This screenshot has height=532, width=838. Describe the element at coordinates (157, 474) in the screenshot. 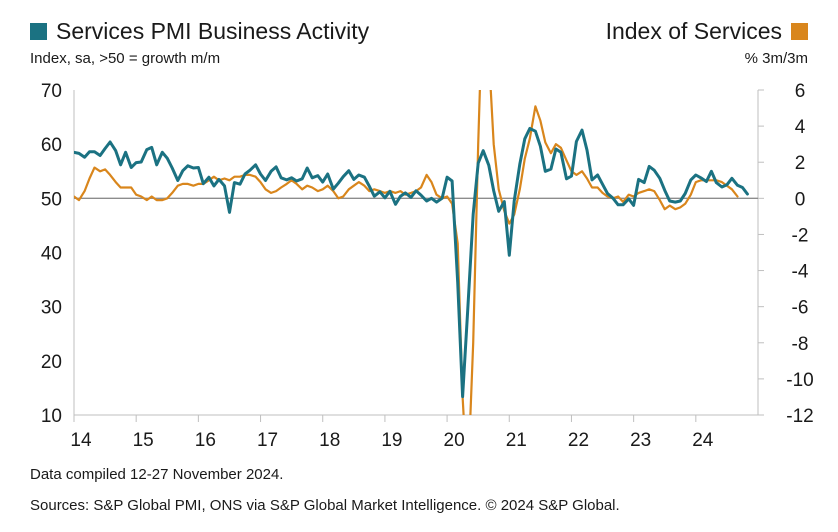

I see `footnote-compiled: Data compiled 12-27 November 2024.` at that location.